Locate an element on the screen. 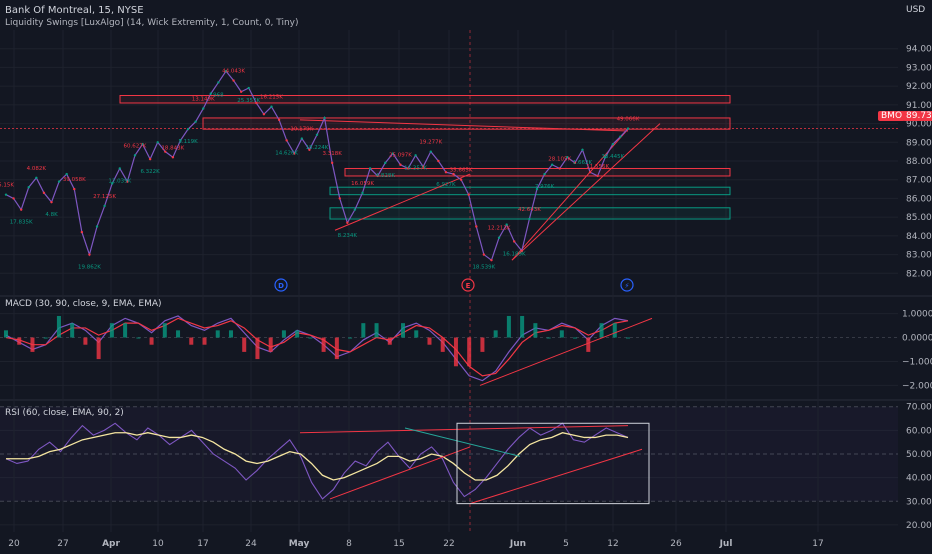  liquidity-volume-label: 4.8K is located at coordinates (51, 215).